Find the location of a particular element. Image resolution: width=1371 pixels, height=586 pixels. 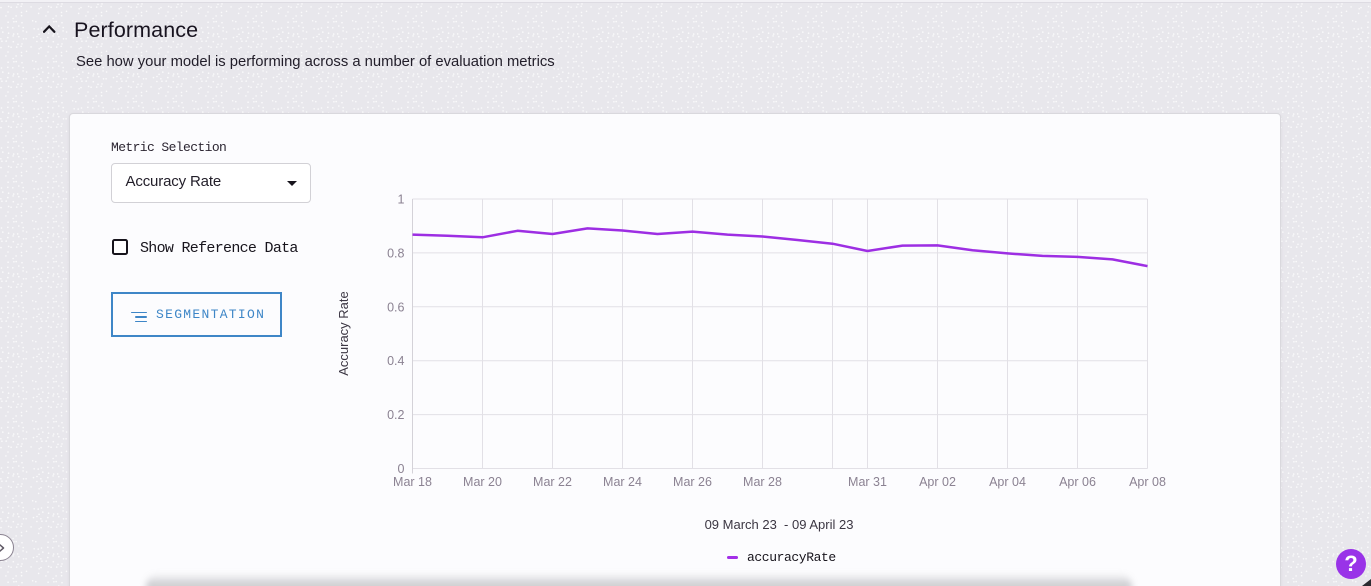

svg-text: Mar 26 is located at coordinates (692, 482).